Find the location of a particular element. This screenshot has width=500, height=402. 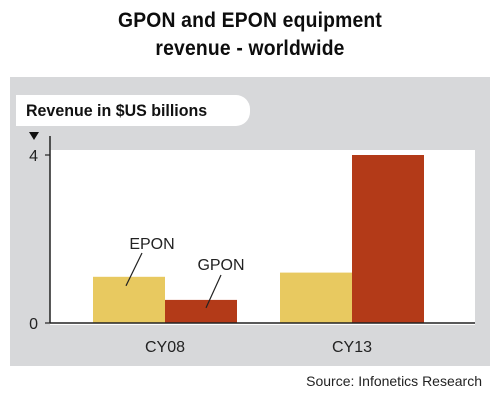

y-tick-label: 4 is located at coordinates (33, 156).